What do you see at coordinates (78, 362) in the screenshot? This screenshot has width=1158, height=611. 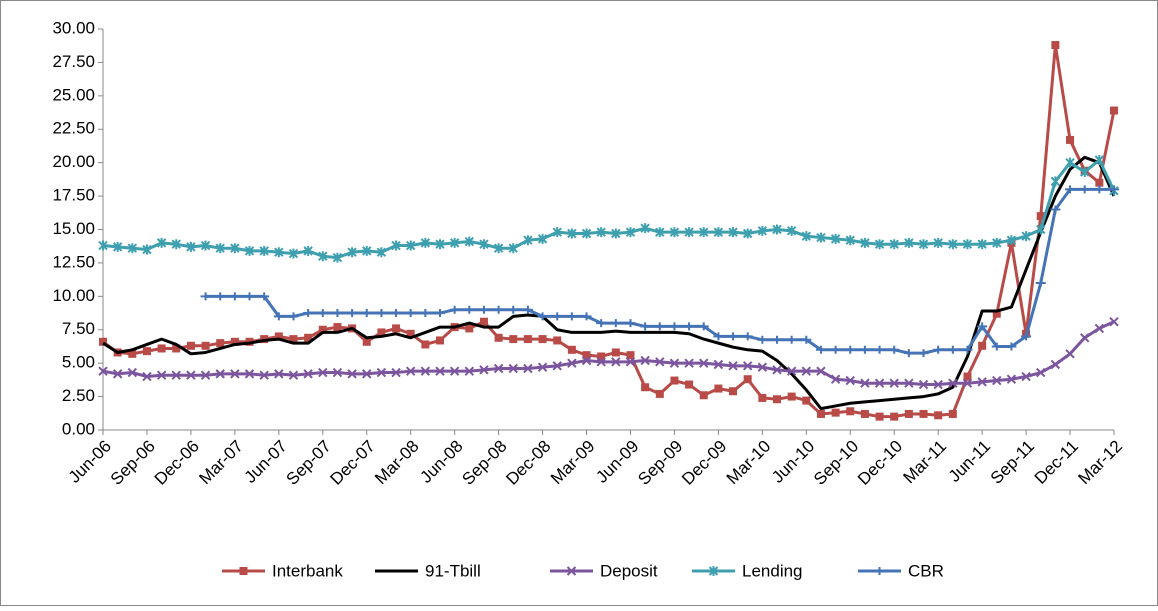 I see `y-tick-label: 5.00` at bounding box center [78, 362].